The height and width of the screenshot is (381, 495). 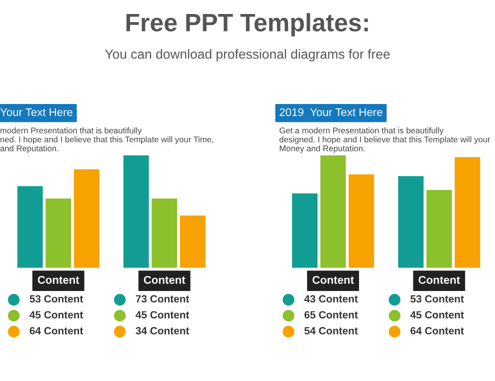 I want to click on data-label: 73 Content, so click(x=163, y=299).